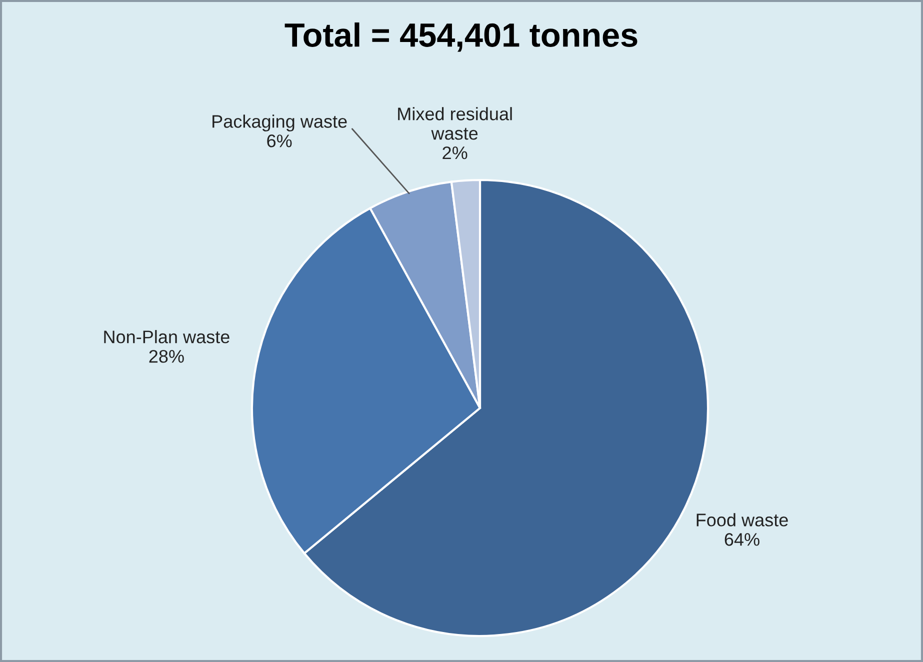 The width and height of the screenshot is (923, 662). I want to click on data-label: 6%, so click(279, 141).